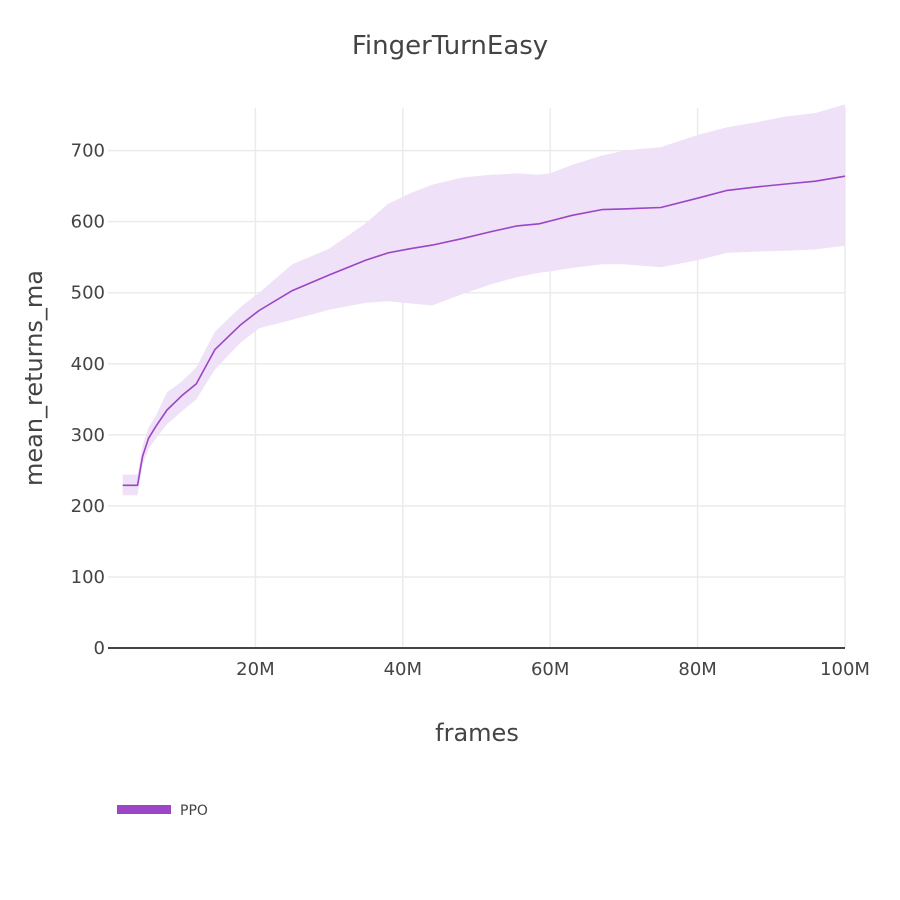  Describe the element at coordinates (255, 669) in the screenshot. I see `x-tick-label: 20M` at that location.